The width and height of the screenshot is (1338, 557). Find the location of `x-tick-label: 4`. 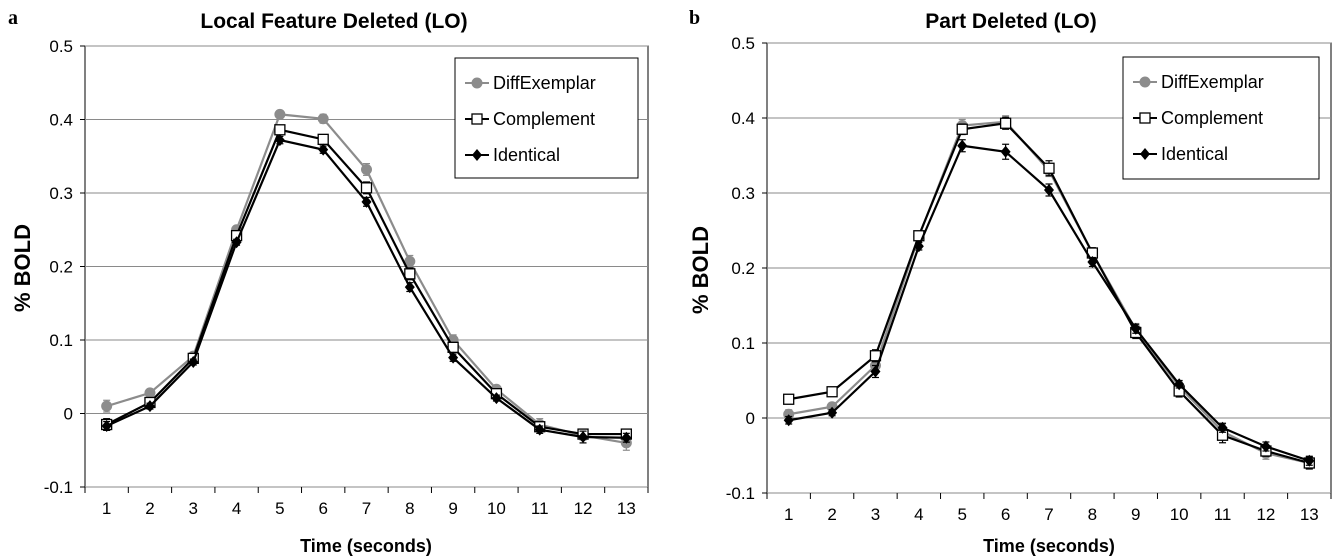

x-tick-label: 4 is located at coordinates (918, 514).